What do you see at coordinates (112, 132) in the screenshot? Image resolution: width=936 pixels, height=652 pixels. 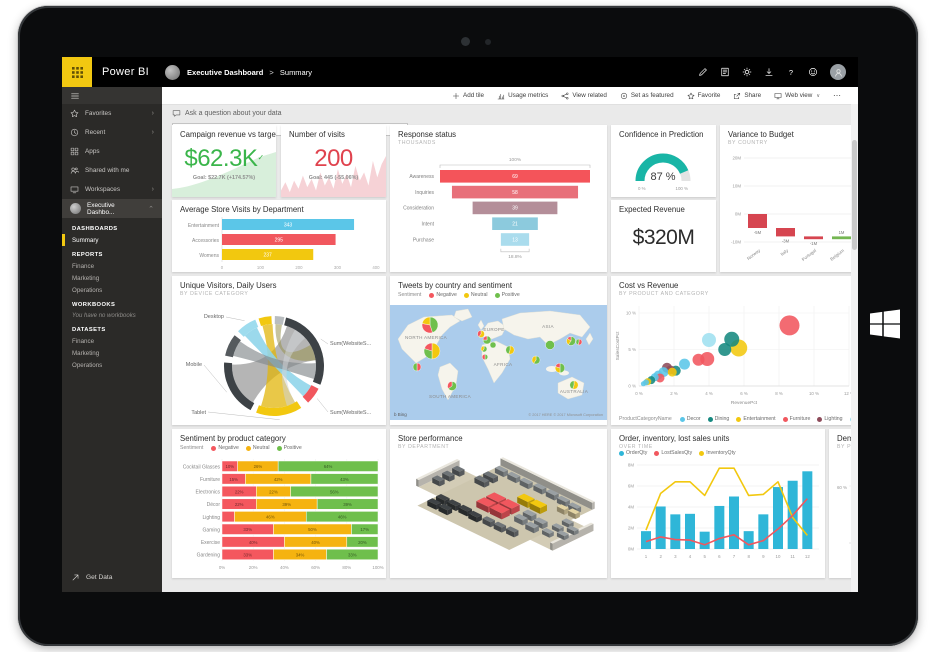 I see `sidebar-item-recent: Recent ›` at bounding box center [112, 132].